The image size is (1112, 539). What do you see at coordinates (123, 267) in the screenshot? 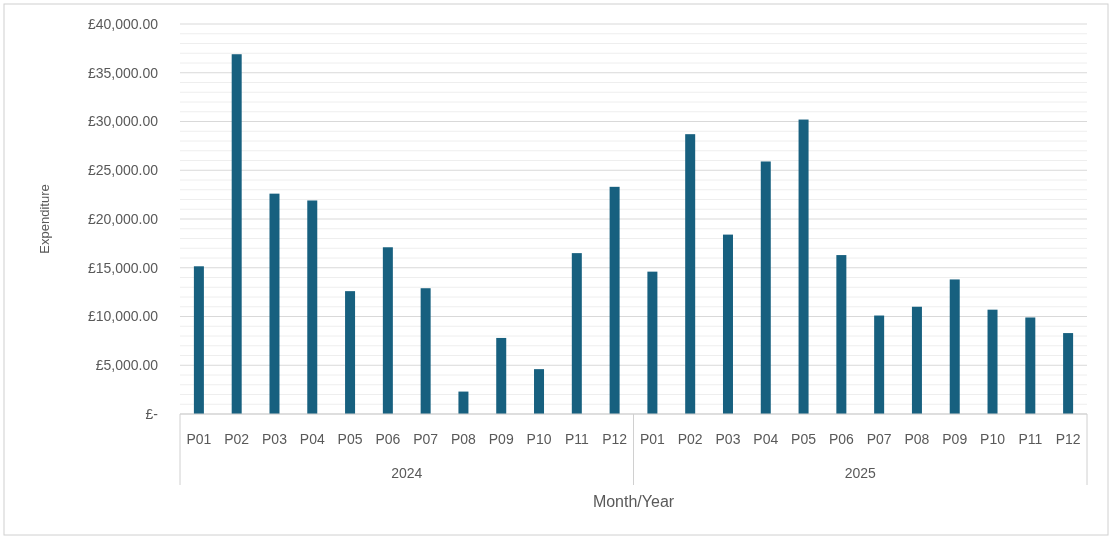
I see `y-tick-label: £15,000.00` at bounding box center [123, 267].